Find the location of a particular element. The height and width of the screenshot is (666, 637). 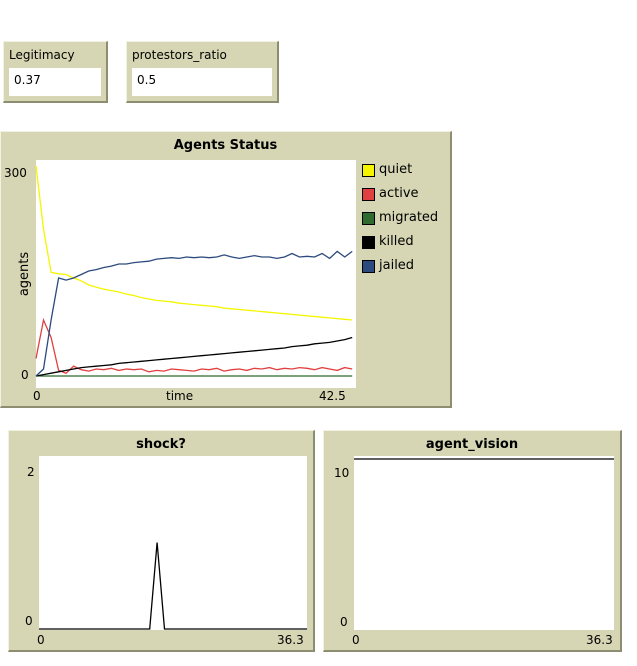

legend-swatch-killed is located at coordinates (368, 242).